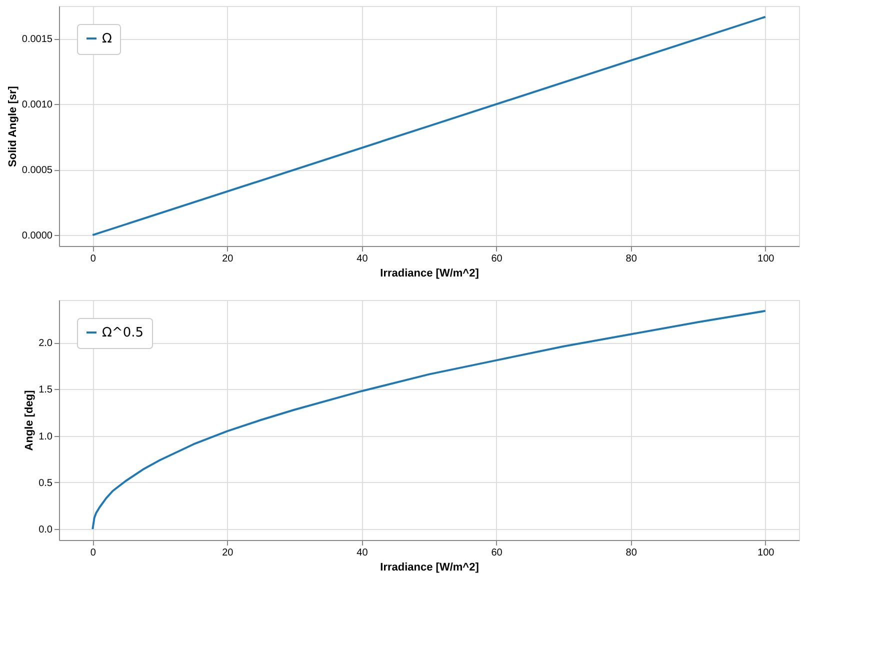 The height and width of the screenshot is (660, 885). I want to click on y-tick-label: 0.5, so click(45, 483).